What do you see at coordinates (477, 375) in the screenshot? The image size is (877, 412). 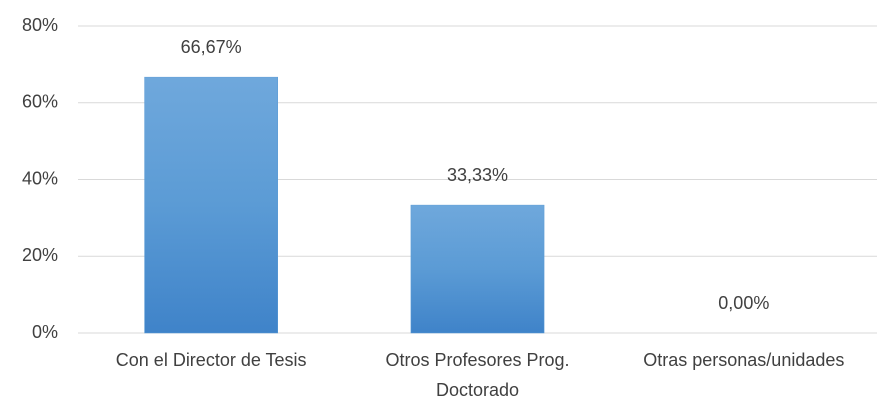 I see `x-tick-label: Otros Profesores Prog. Doctorado` at bounding box center [477, 375].